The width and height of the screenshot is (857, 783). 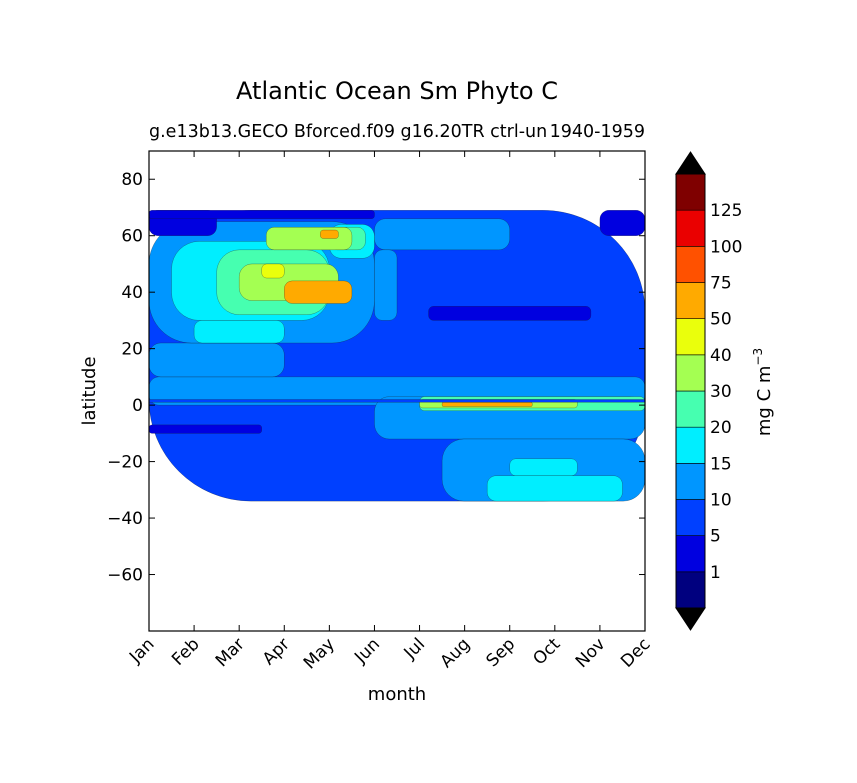 What do you see at coordinates (721, 464) in the screenshot?
I see `colorbar-tick-label: 15` at bounding box center [721, 464].